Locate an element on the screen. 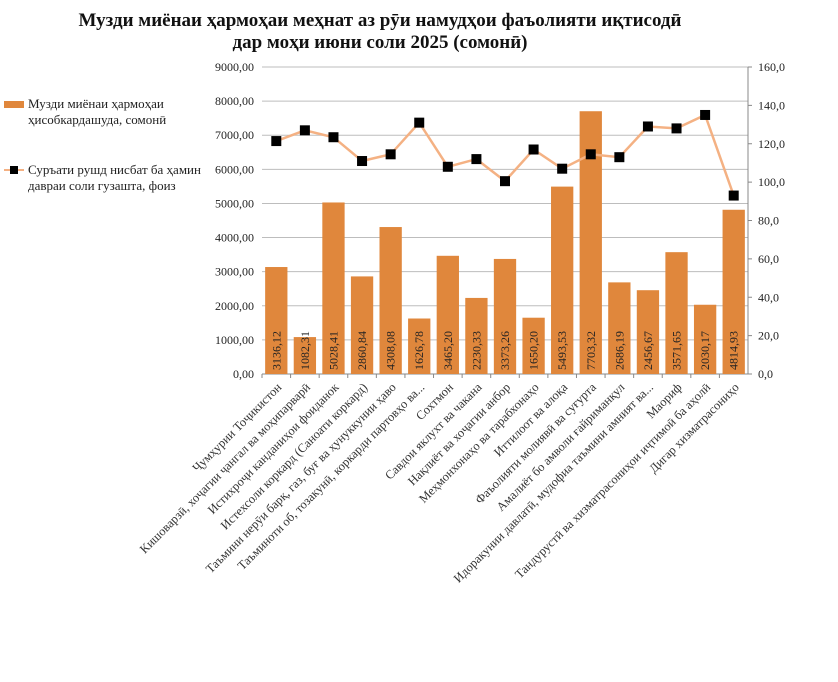  y-tick-label: 1000,00 is located at coordinates (234, 340).